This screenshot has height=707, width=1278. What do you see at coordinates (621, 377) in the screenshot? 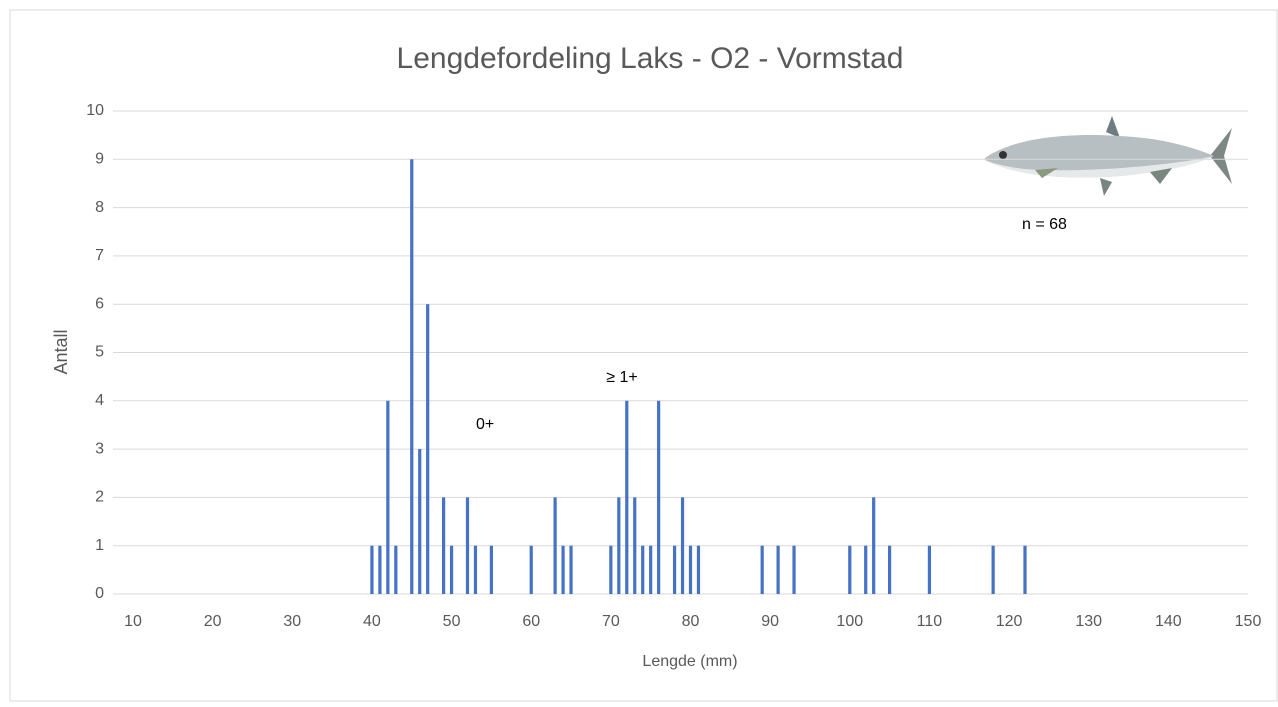
I see `annotation: ≥ 1+` at bounding box center [621, 377].